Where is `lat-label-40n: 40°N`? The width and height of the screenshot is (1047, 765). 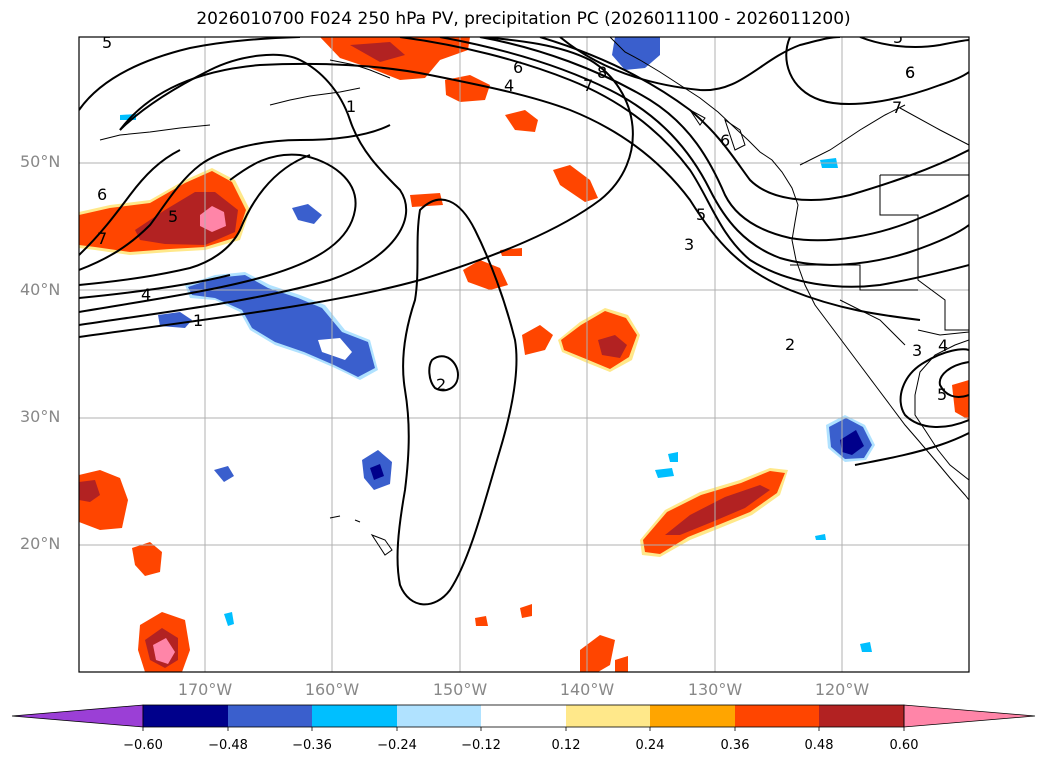
lat-label-40n: 40°N is located at coordinates (40, 289).